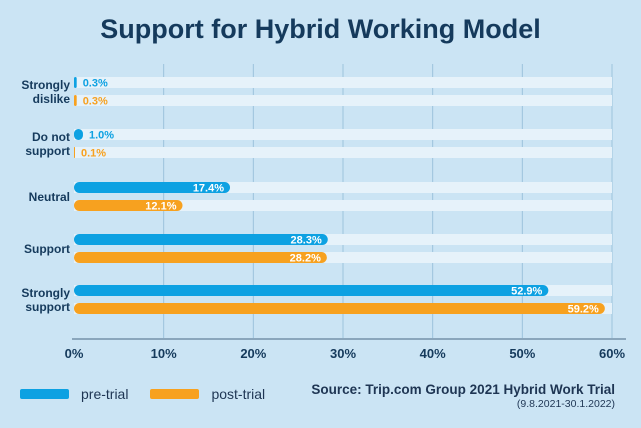  I want to click on category-label-line: Do not, so click(51, 137).